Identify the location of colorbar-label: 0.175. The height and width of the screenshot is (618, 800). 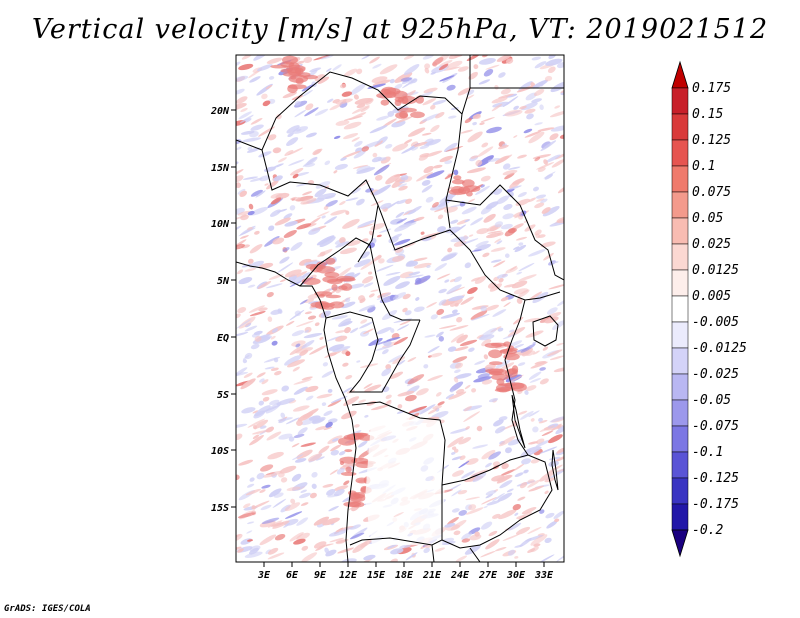
(712, 88).